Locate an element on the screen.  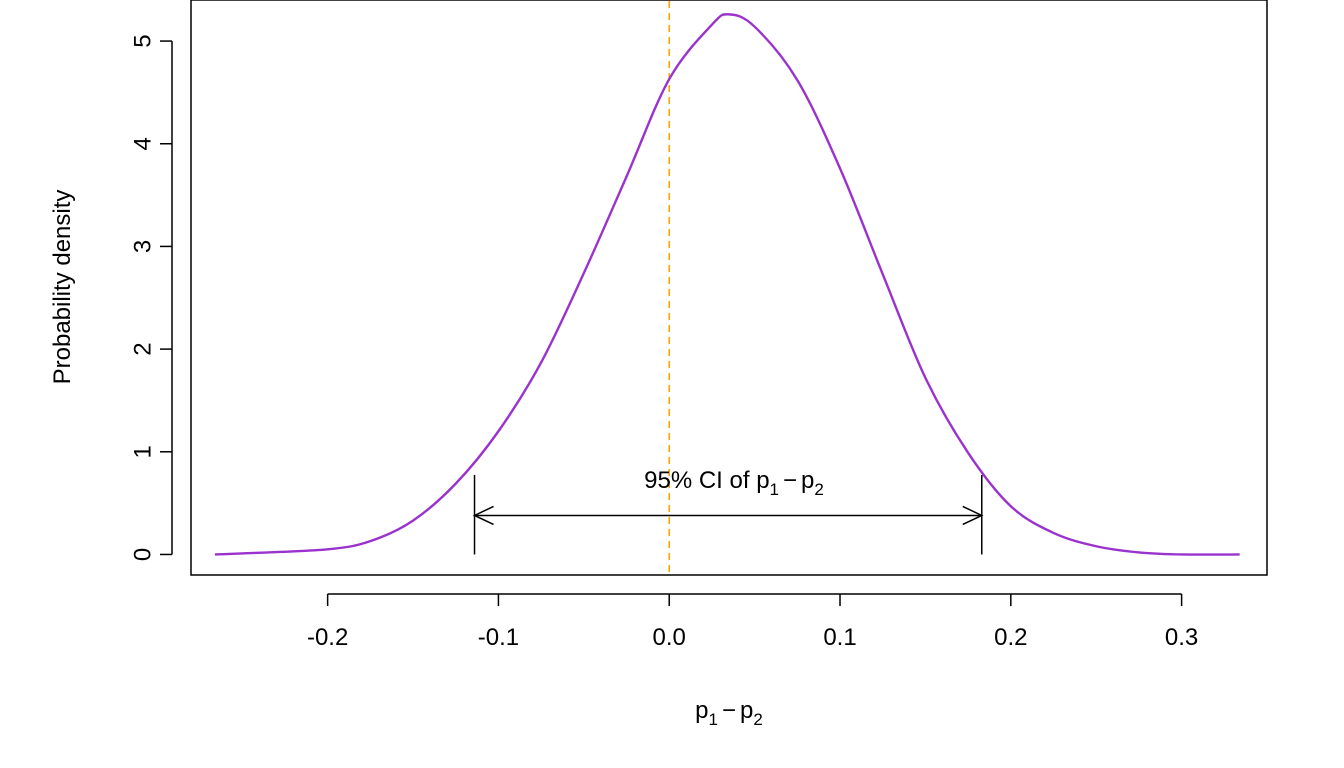
x-tick-label: -0.1 is located at coordinates (498, 637).